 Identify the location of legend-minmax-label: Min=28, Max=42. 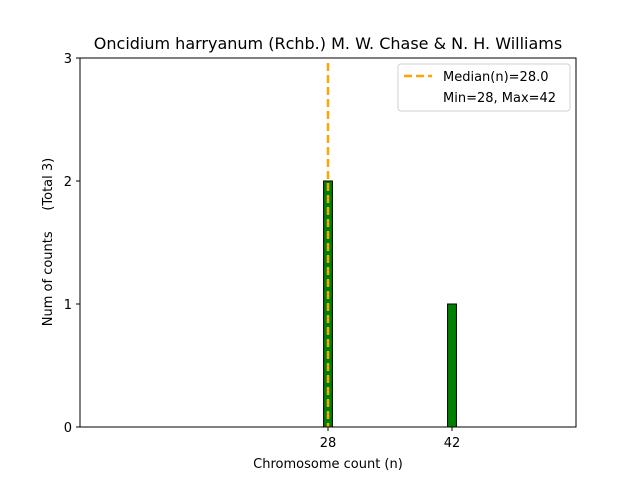
(499, 98).